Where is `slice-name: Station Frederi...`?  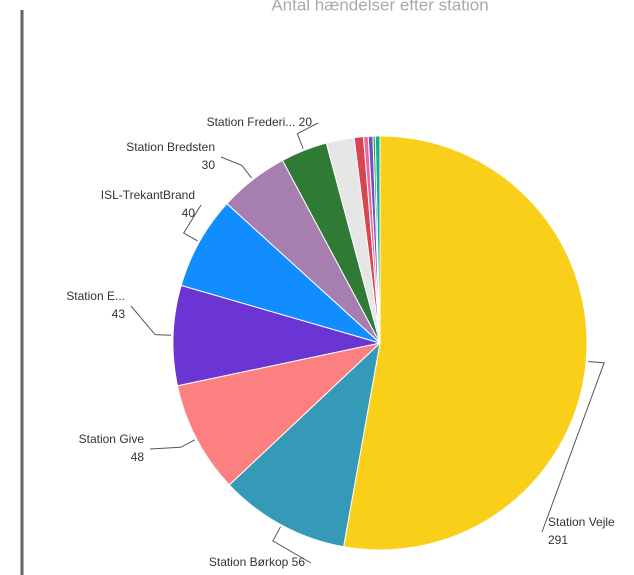 slice-name: Station Frederi... is located at coordinates (251, 122).